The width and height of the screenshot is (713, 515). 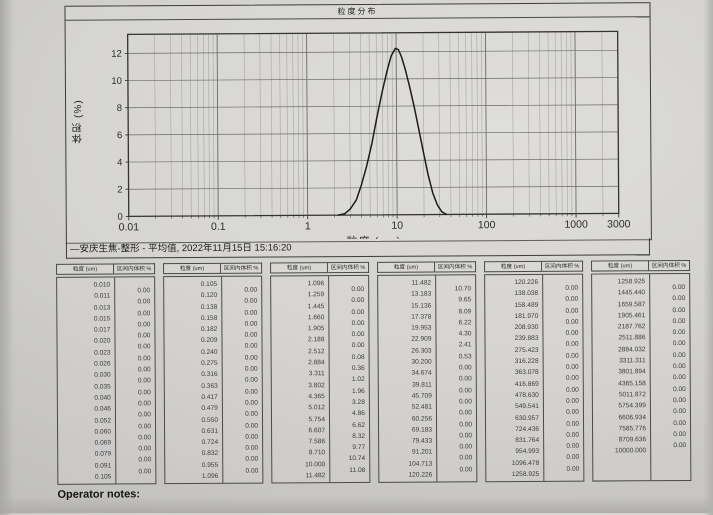 I want to click on value-cell: 6.22, so click(x=455, y=323).